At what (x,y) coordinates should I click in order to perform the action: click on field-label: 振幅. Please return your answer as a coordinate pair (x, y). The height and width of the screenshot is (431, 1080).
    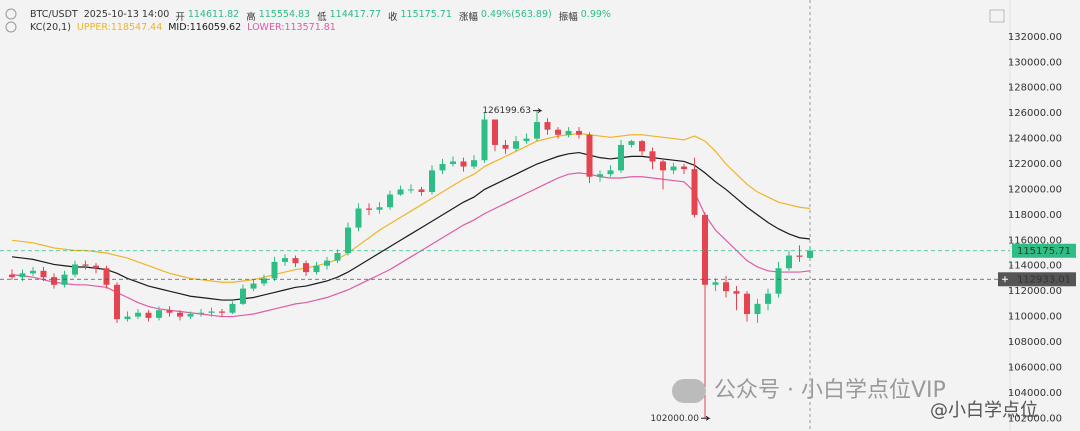
    Looking at the image, I should click on (568, 17).